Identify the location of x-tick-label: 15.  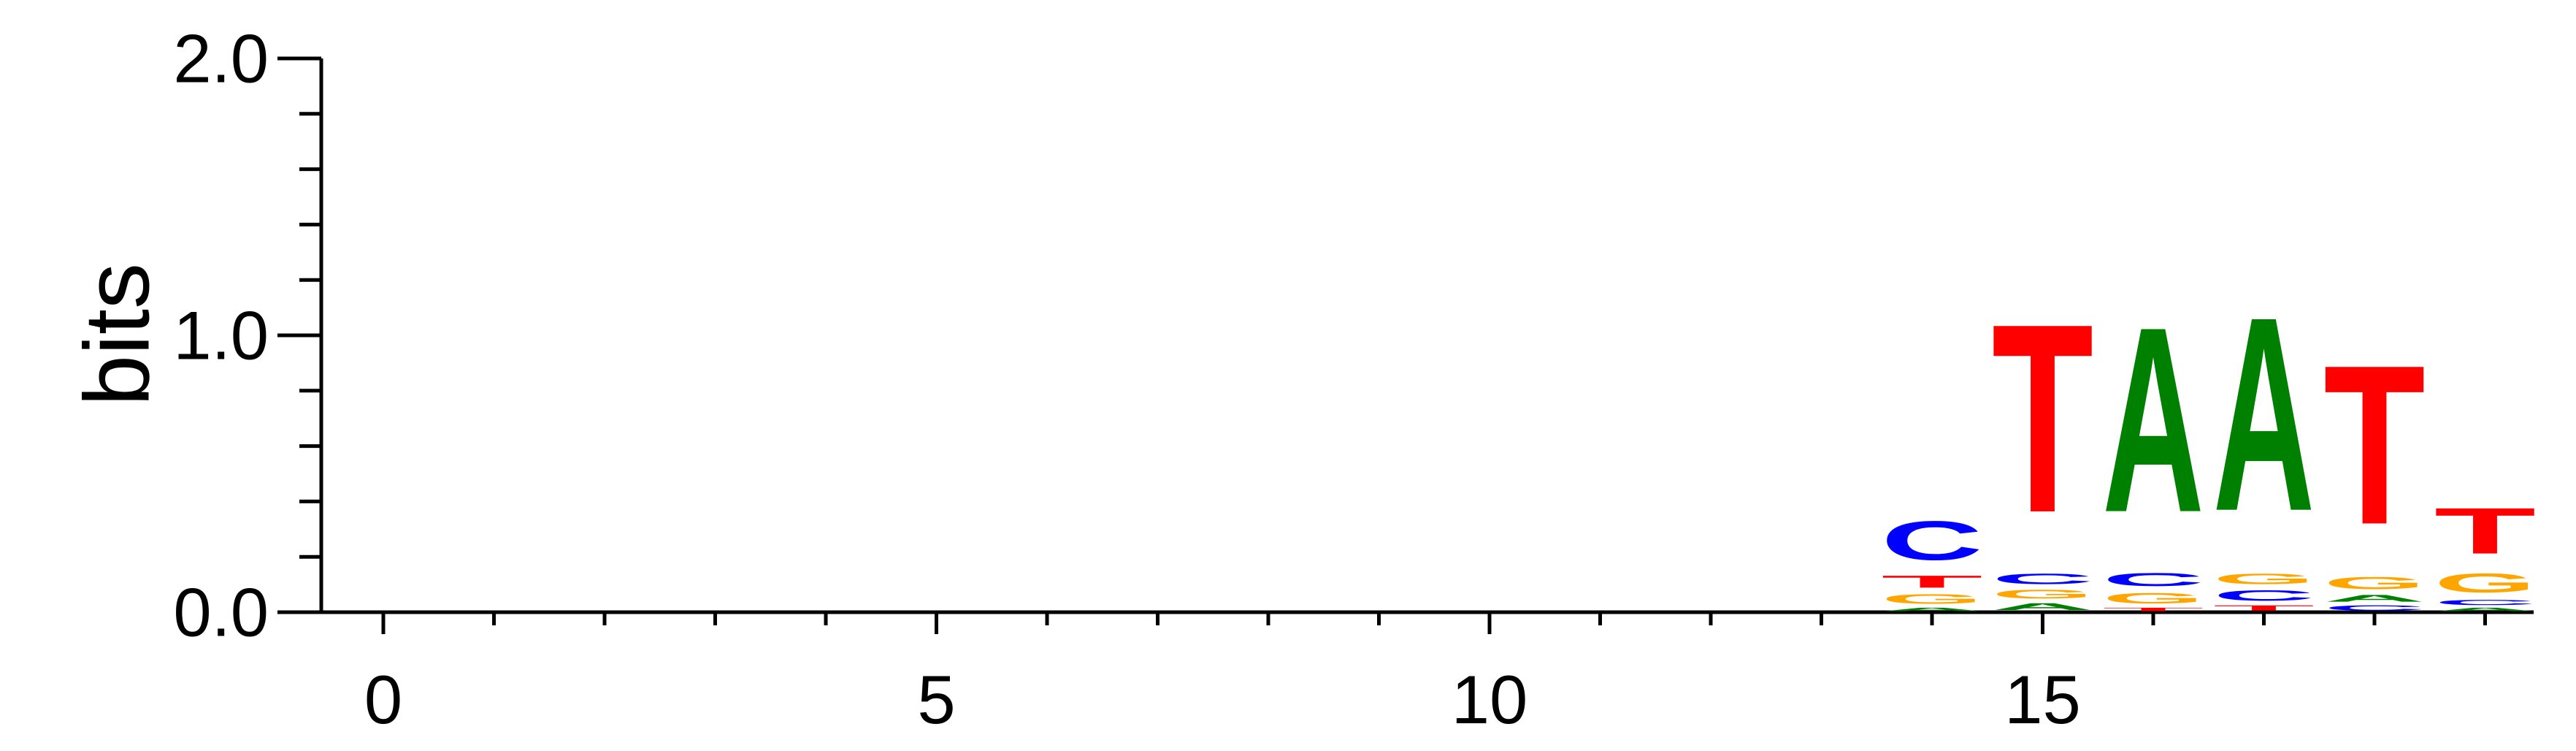
(2043, 699).